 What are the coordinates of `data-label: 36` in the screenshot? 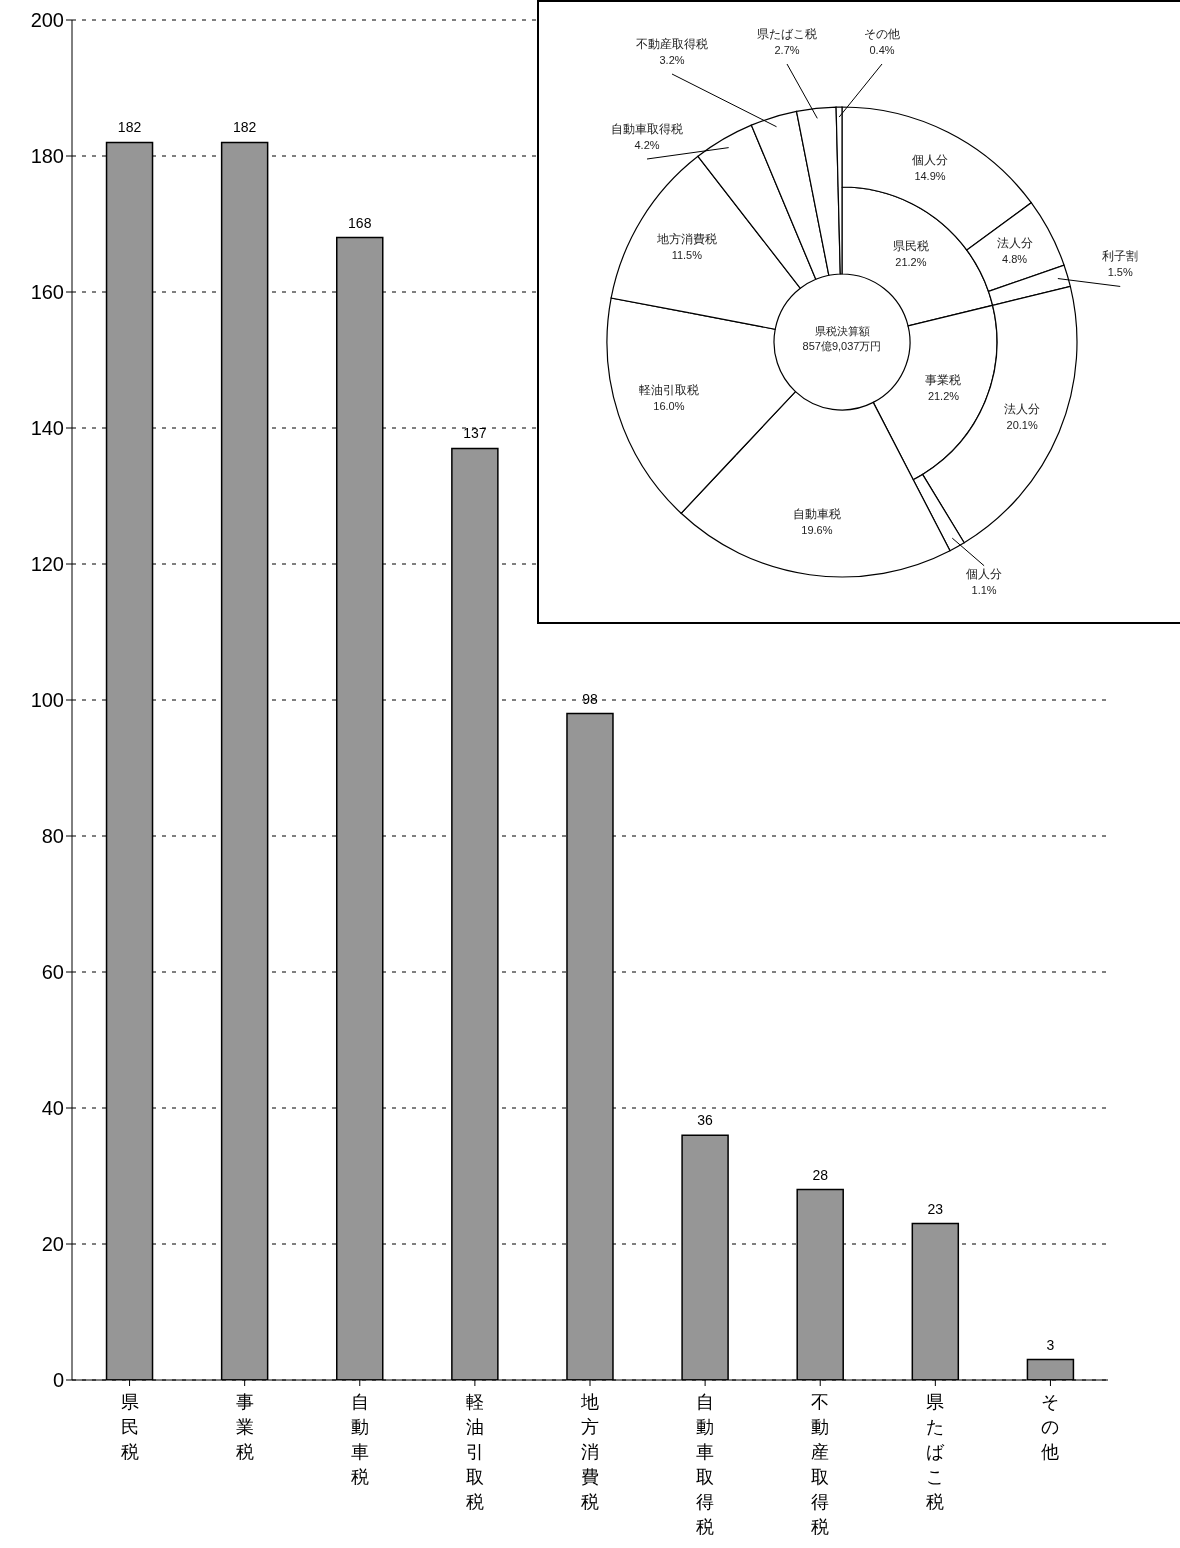 It's located at (705, 1120).